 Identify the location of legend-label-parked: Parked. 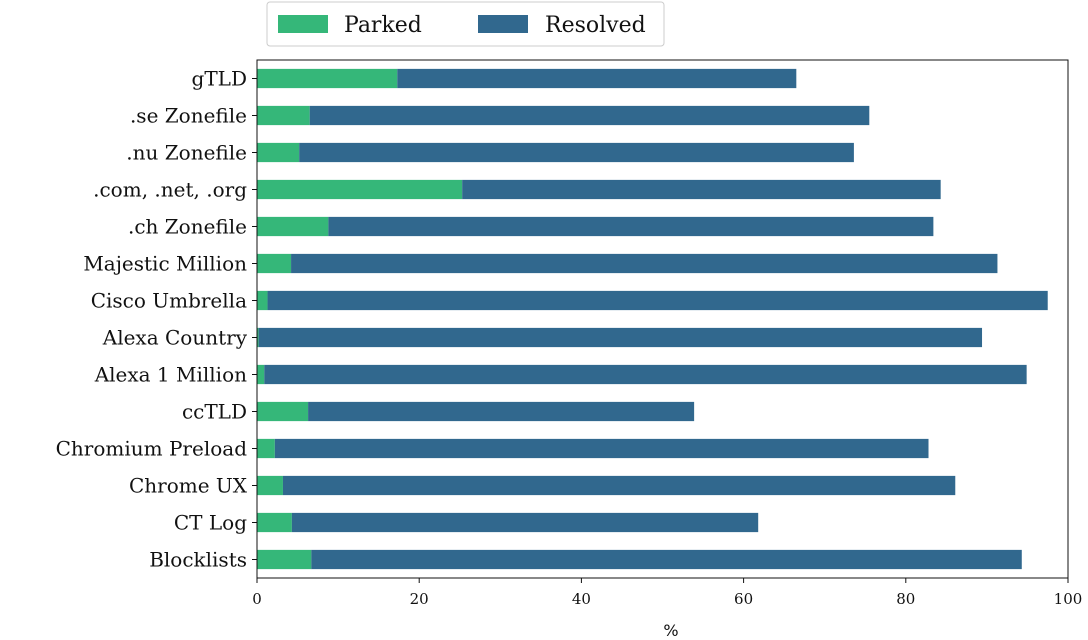
(383, 25).